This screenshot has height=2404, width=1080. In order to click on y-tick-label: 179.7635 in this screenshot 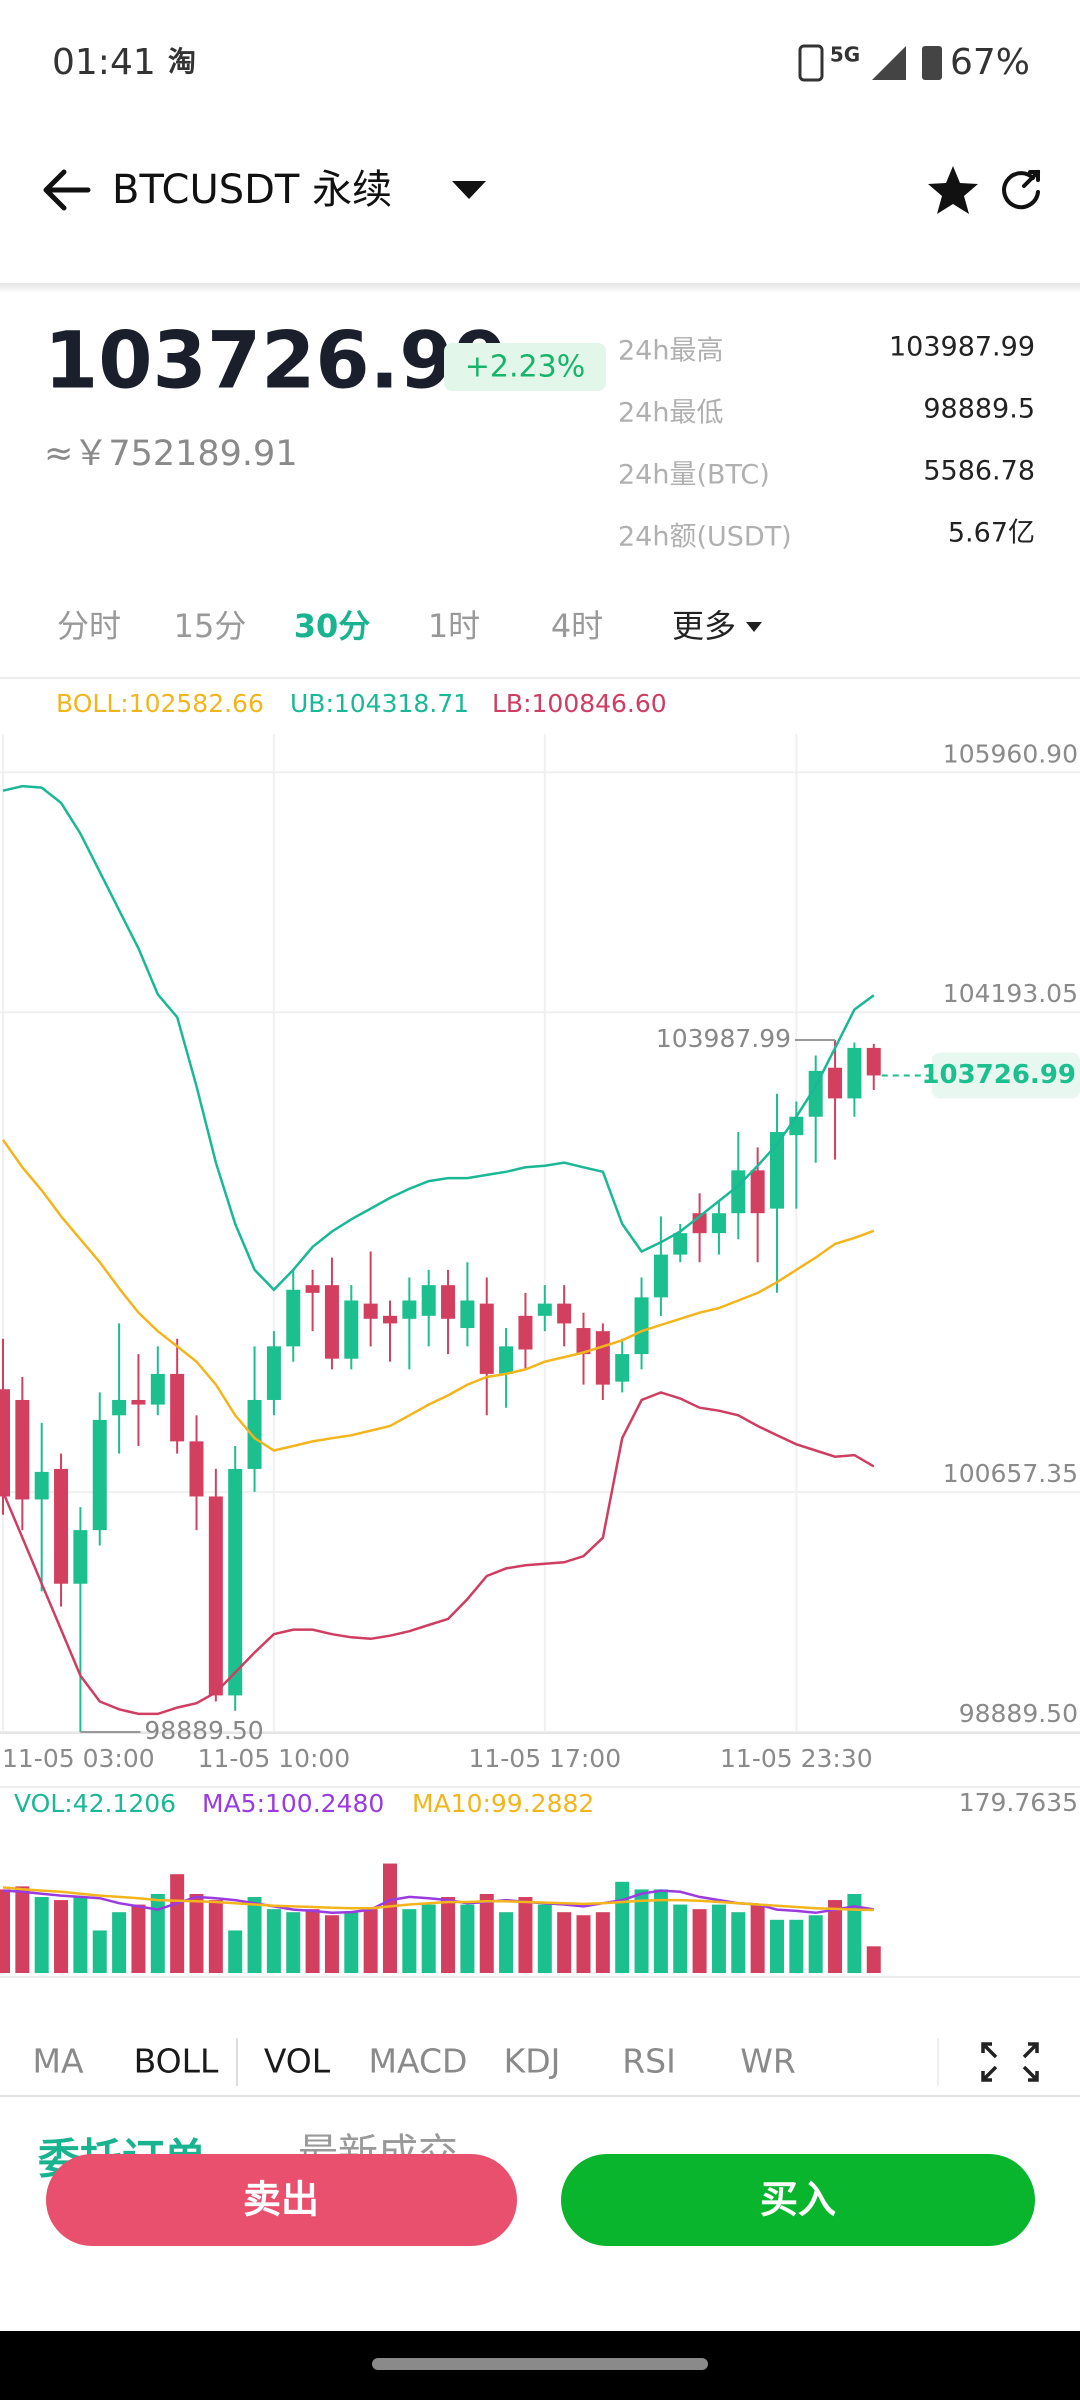, I will do `click(1018, 1802)`.